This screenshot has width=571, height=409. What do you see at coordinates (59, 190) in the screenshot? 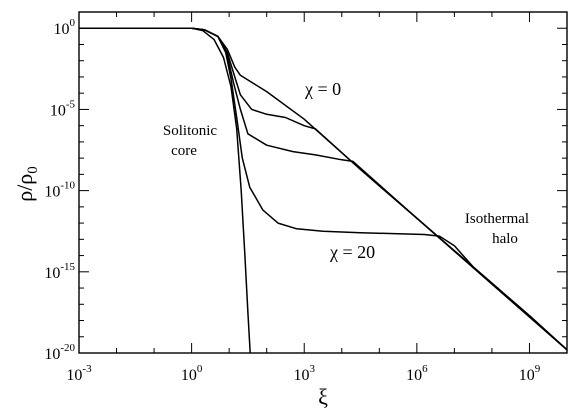
I see `y-tick-label: 10⁻¹⁰` at bounding box center [59, 190].